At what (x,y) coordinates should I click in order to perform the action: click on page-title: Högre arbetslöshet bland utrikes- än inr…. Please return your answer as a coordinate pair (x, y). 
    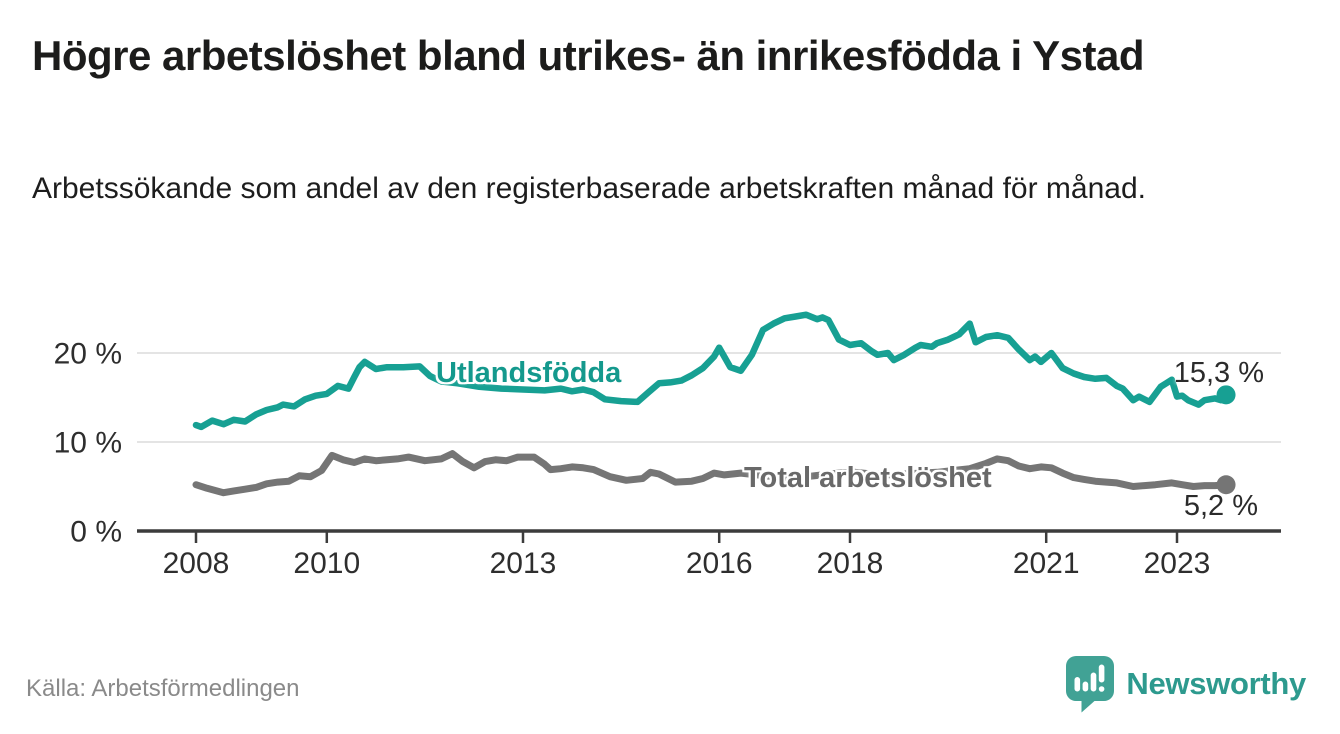
    Looking at the image, I should click on (588, 55).